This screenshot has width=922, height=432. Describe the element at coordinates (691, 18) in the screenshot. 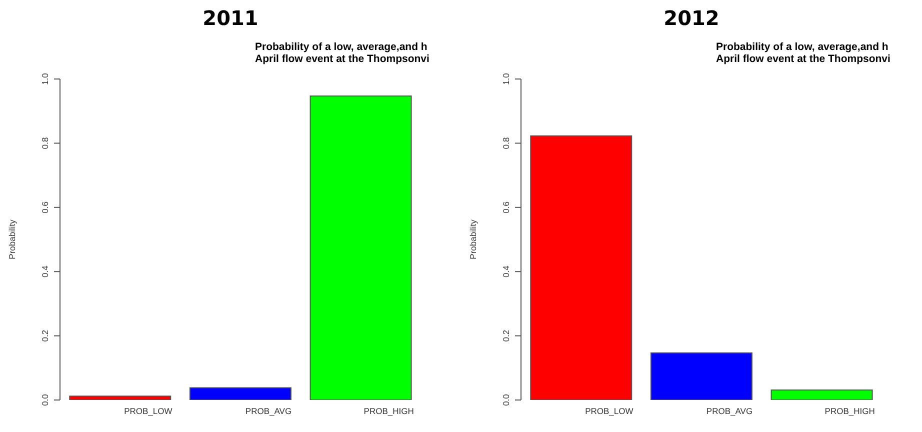

I see `chart-title: 2012` at that location.